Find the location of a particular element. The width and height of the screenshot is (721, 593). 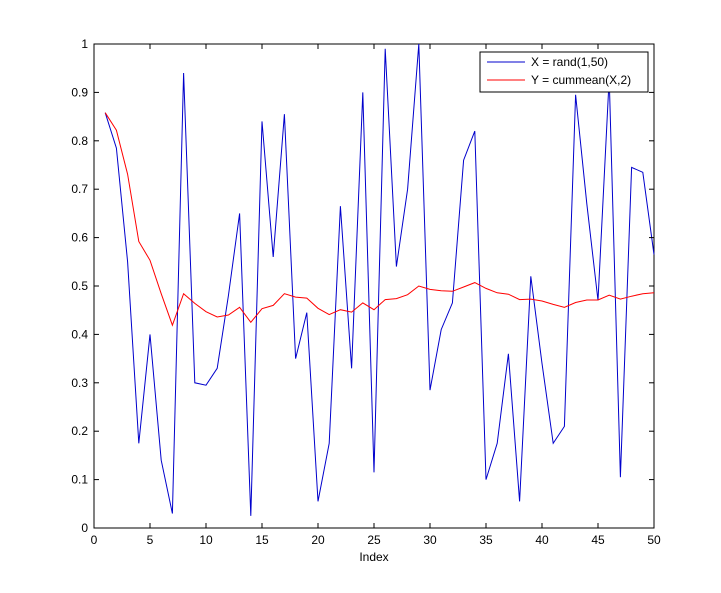

x-tick-label: 15 is located at coordinates (262, 540).